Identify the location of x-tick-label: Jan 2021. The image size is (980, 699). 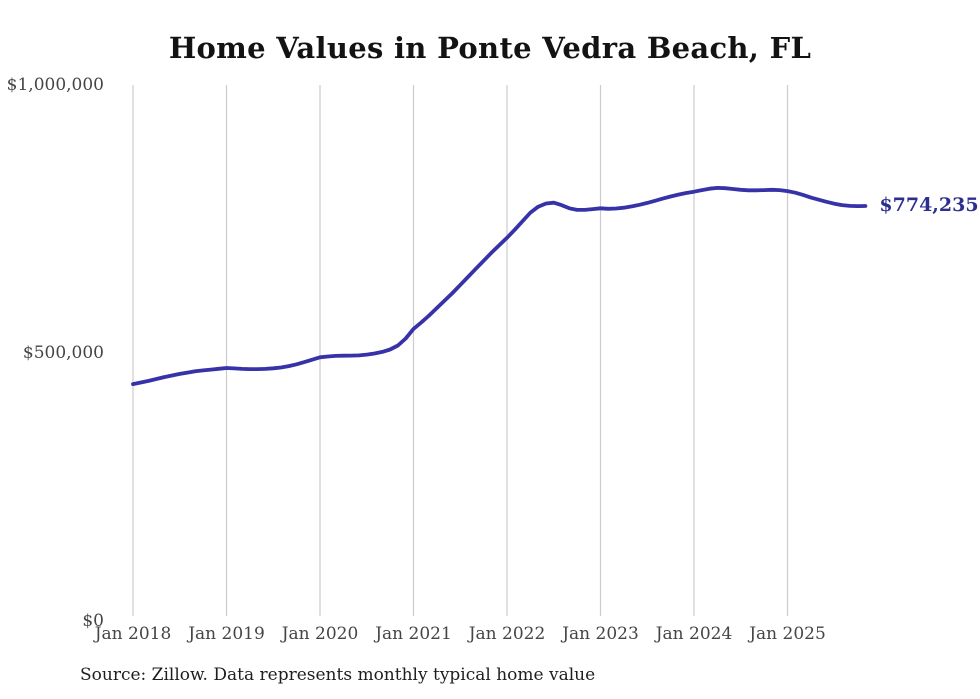
(413, 634).